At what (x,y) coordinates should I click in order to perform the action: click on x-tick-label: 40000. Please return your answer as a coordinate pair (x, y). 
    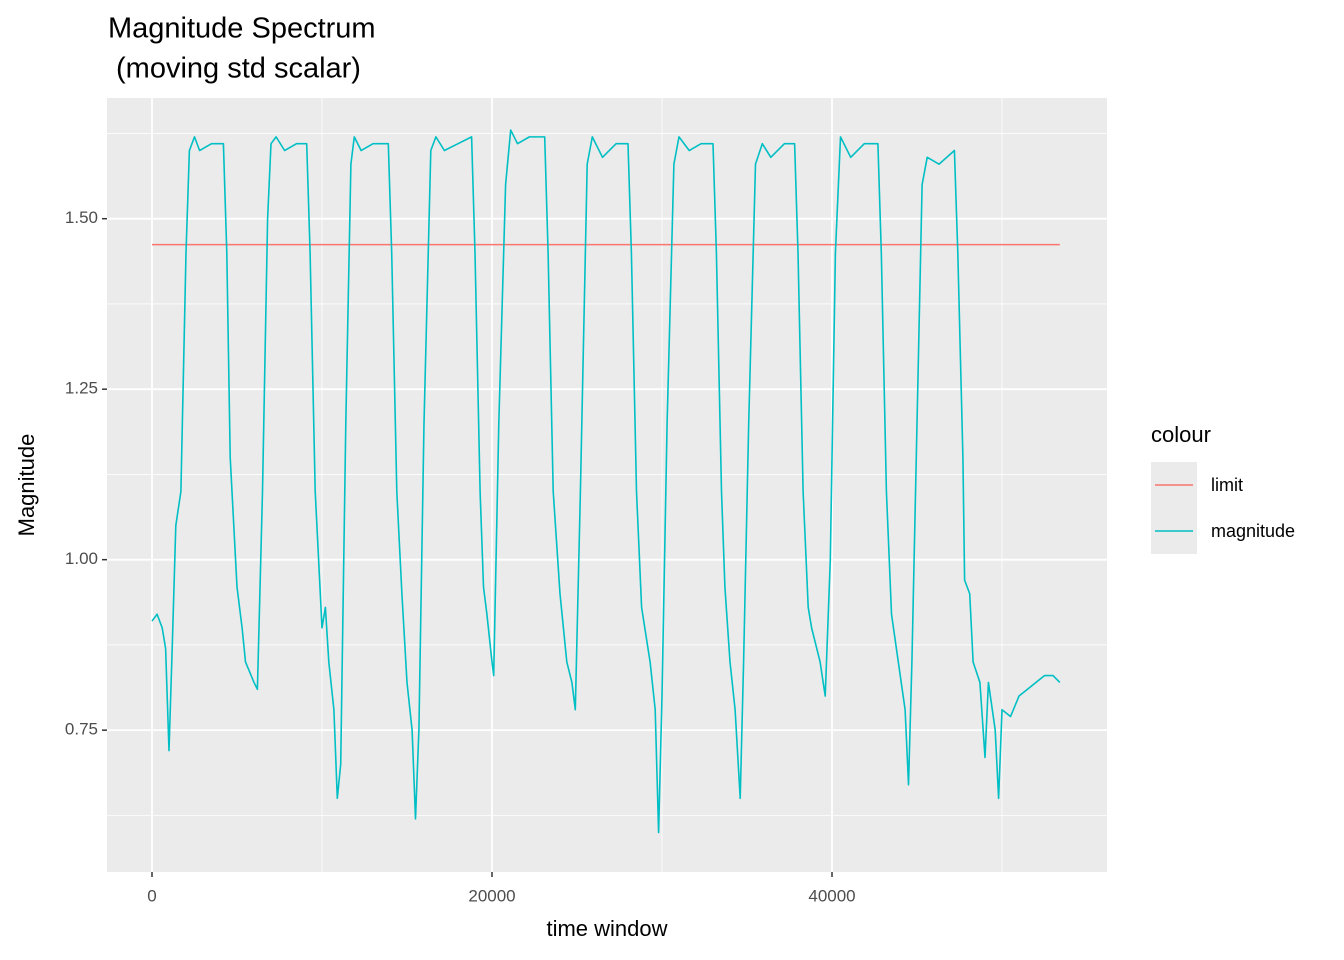
    Looking at the image, I should click on (831, 895).